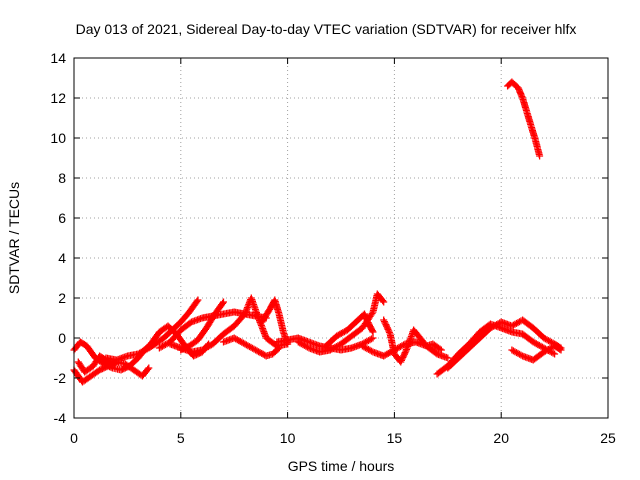 Image resolution: width=640 pixels, height=480 pixels. Describe the element at coordinates (60, 418) in the screenshot. I see `y-tick-label: -4` at that location.